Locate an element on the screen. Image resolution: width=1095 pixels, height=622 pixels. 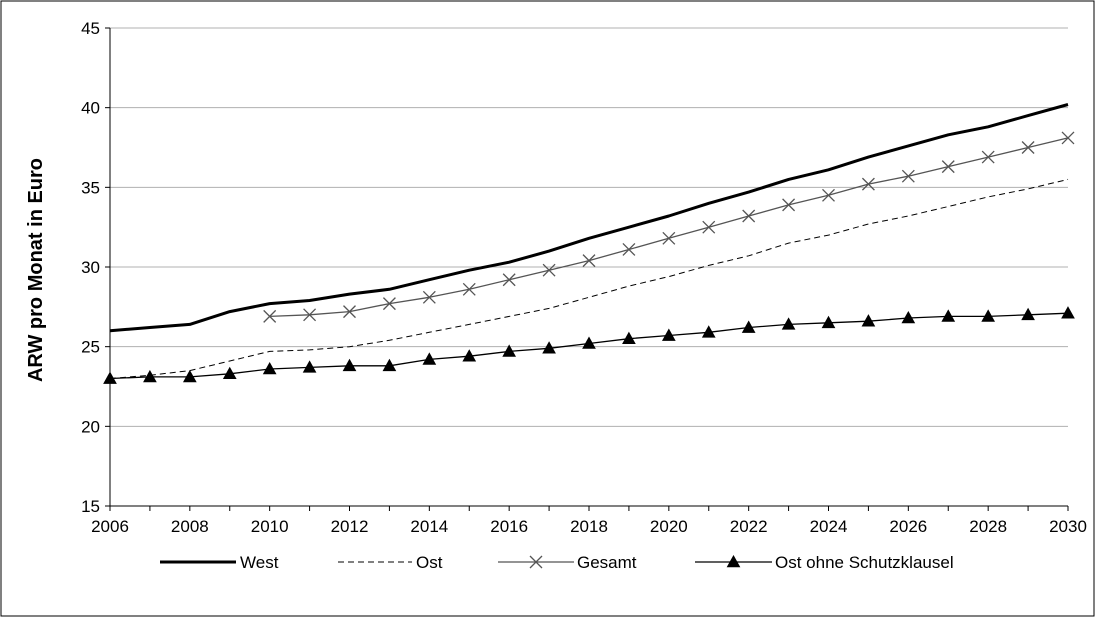
legend: West Ost Gesamt Ost ohne Schutzklausel is located at coordinates (557, 562).